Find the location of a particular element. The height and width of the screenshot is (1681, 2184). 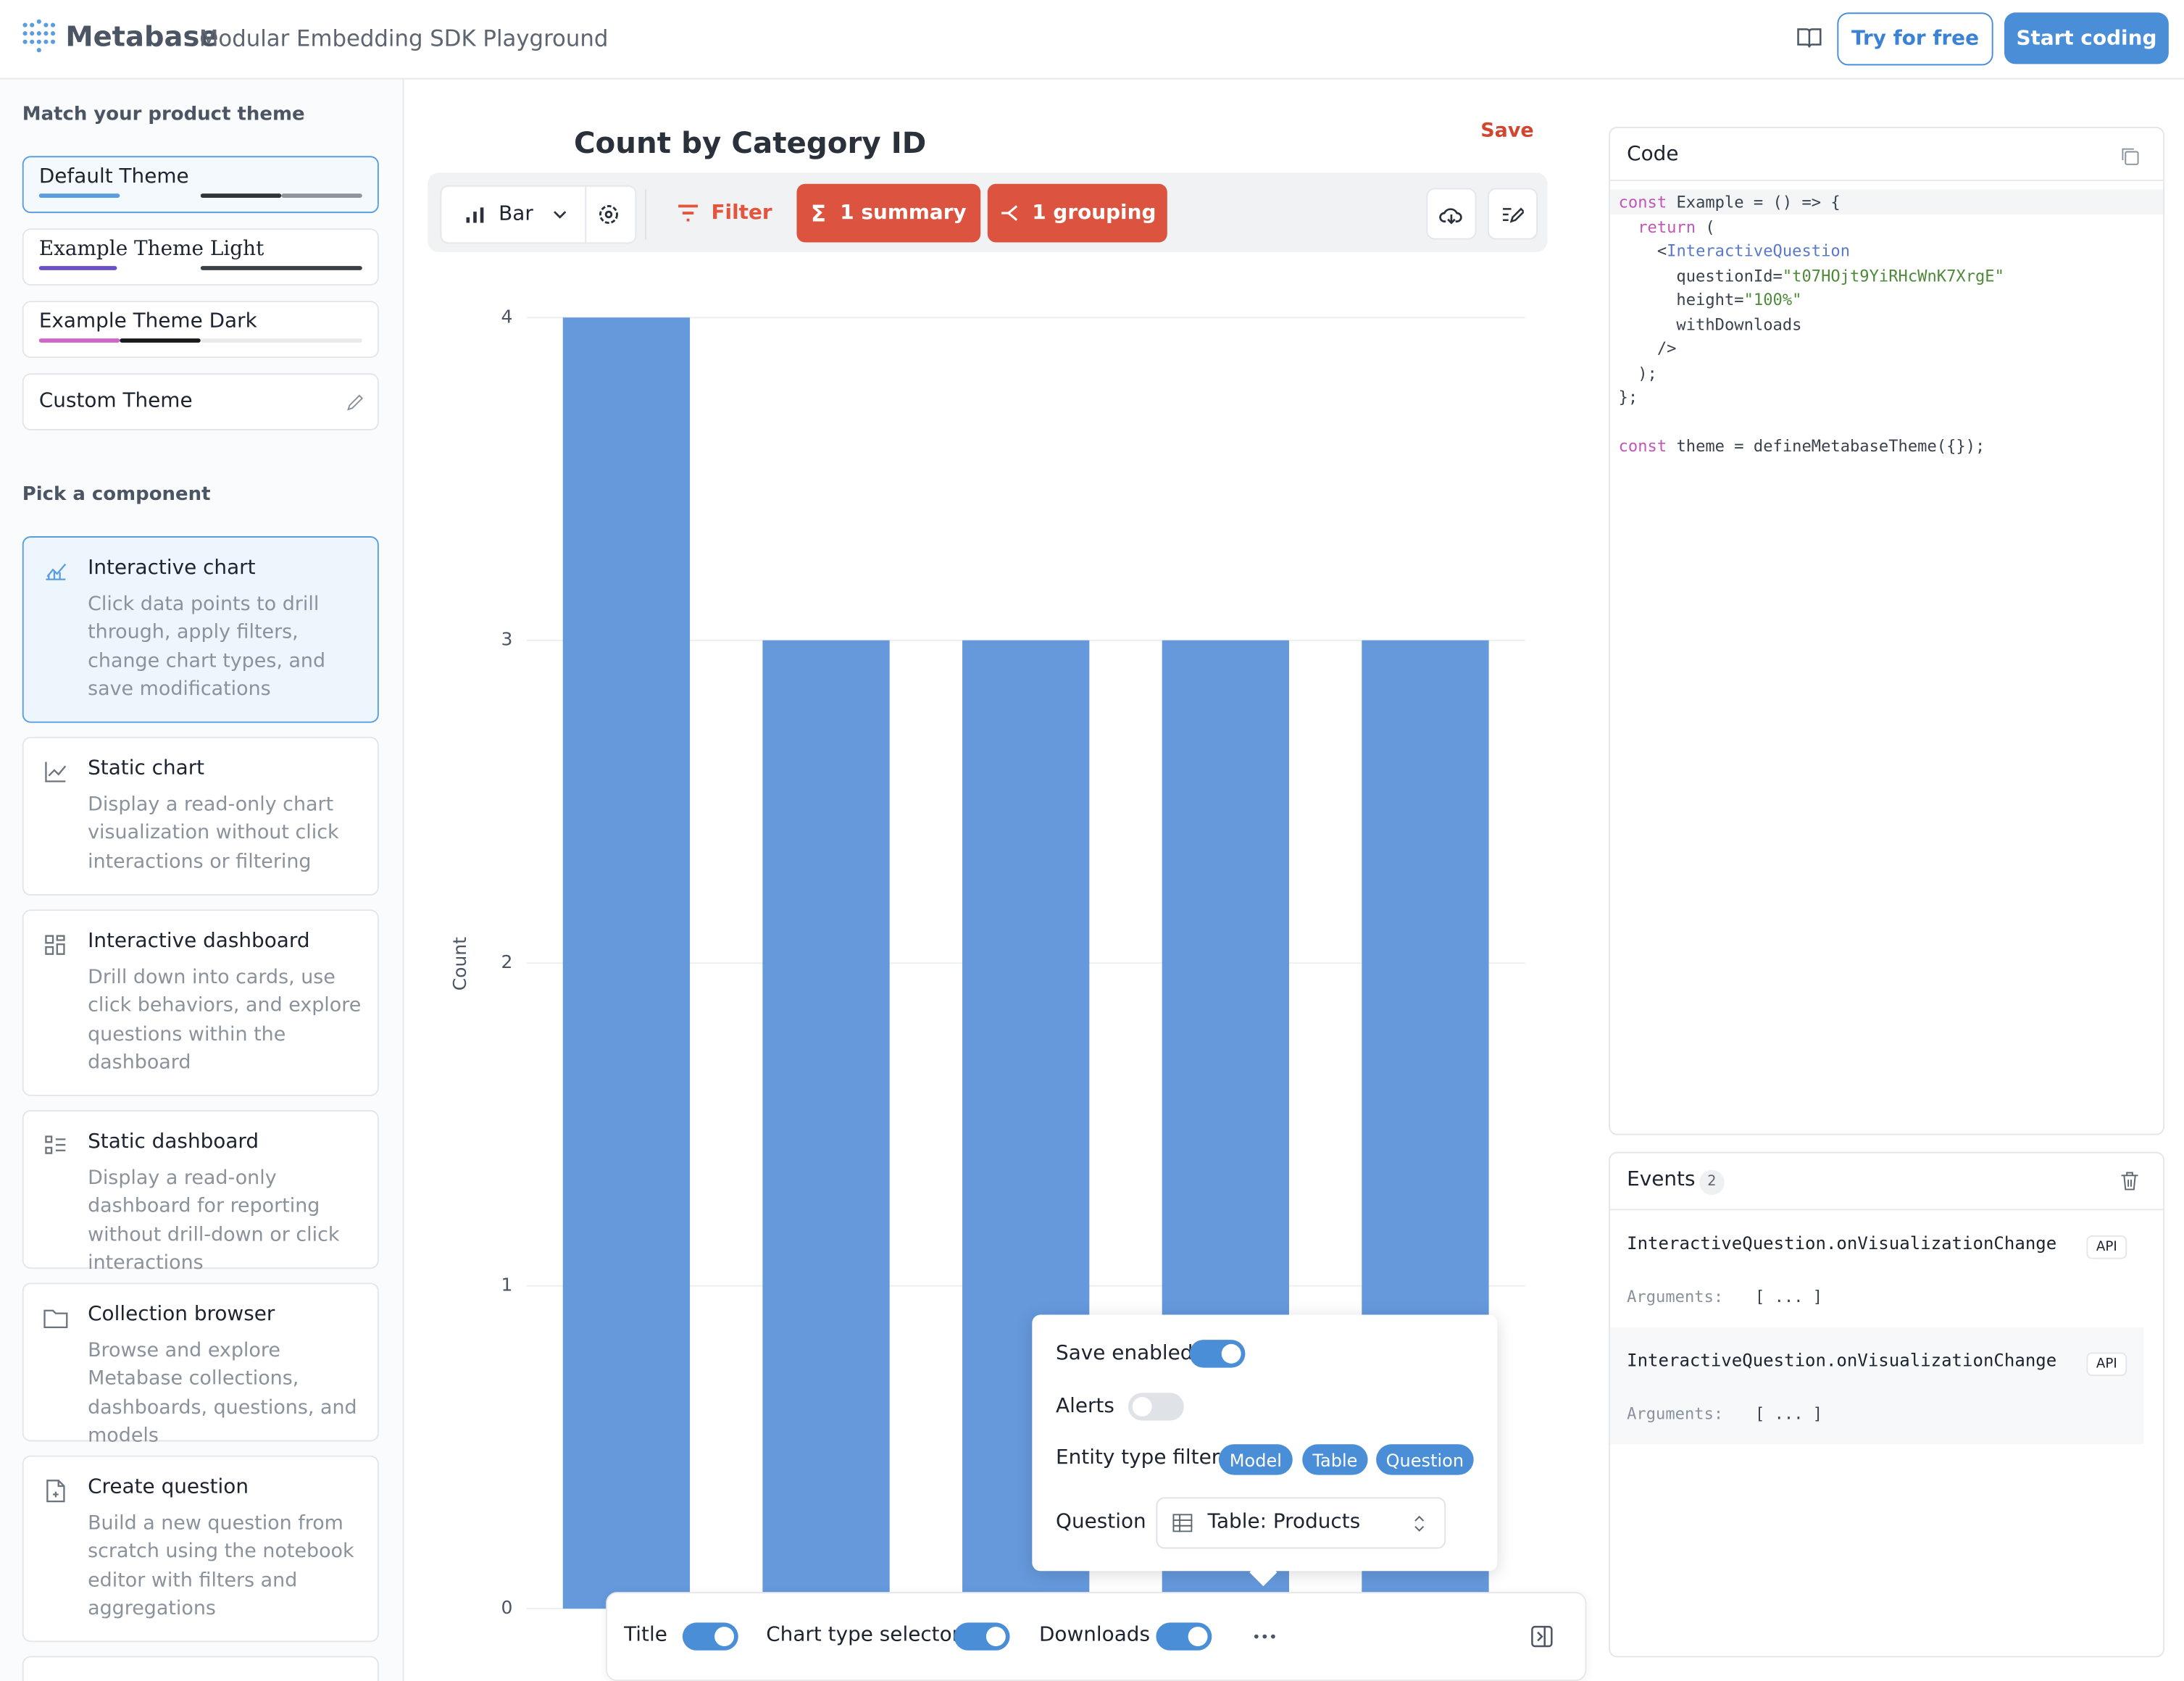

question-select: Table: Products is located at coordinates (1301, 1523).